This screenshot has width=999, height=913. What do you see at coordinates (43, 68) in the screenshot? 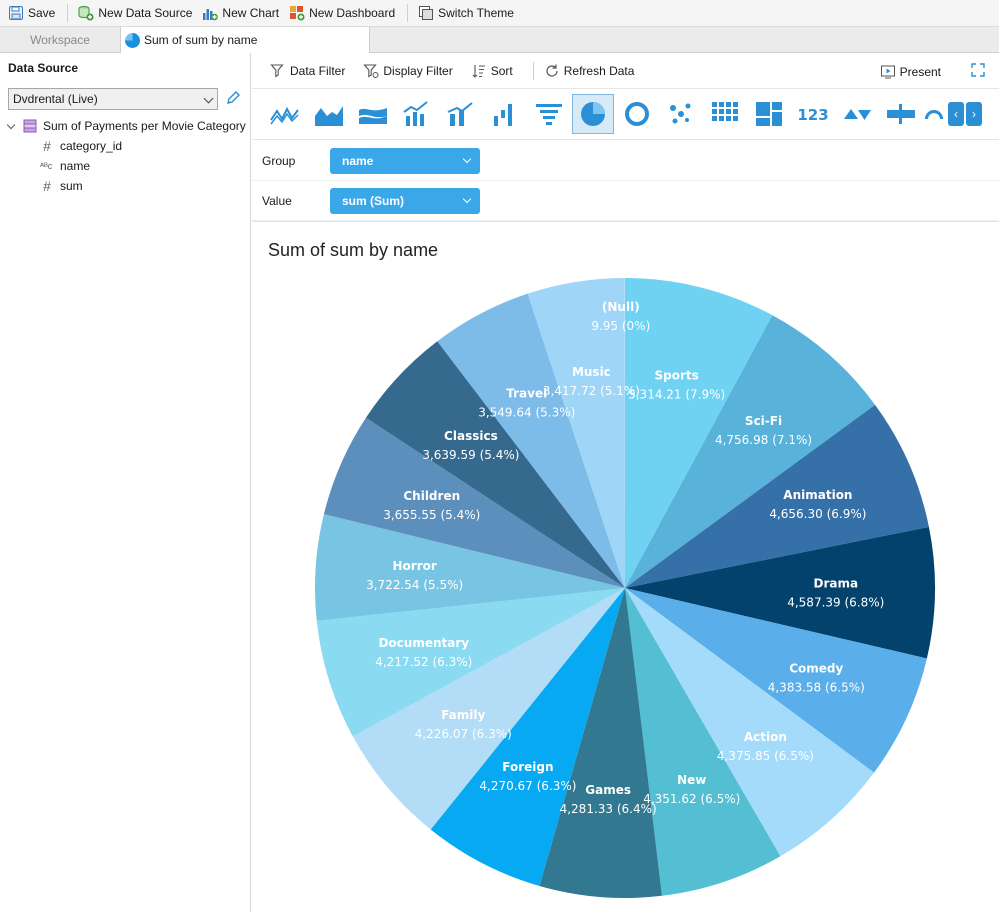
I see `panel-title: Data Source` at bounding box center [43, 68].